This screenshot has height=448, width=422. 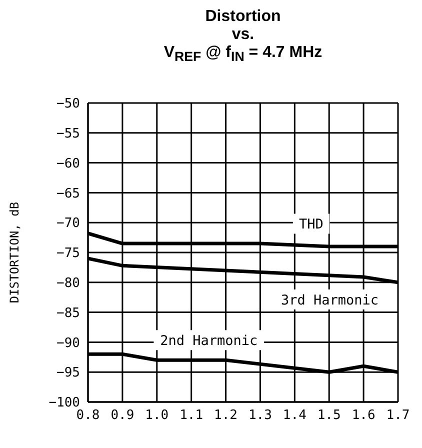 I want to click on x-tick-label: 1.0, so click(x=157, y=416).